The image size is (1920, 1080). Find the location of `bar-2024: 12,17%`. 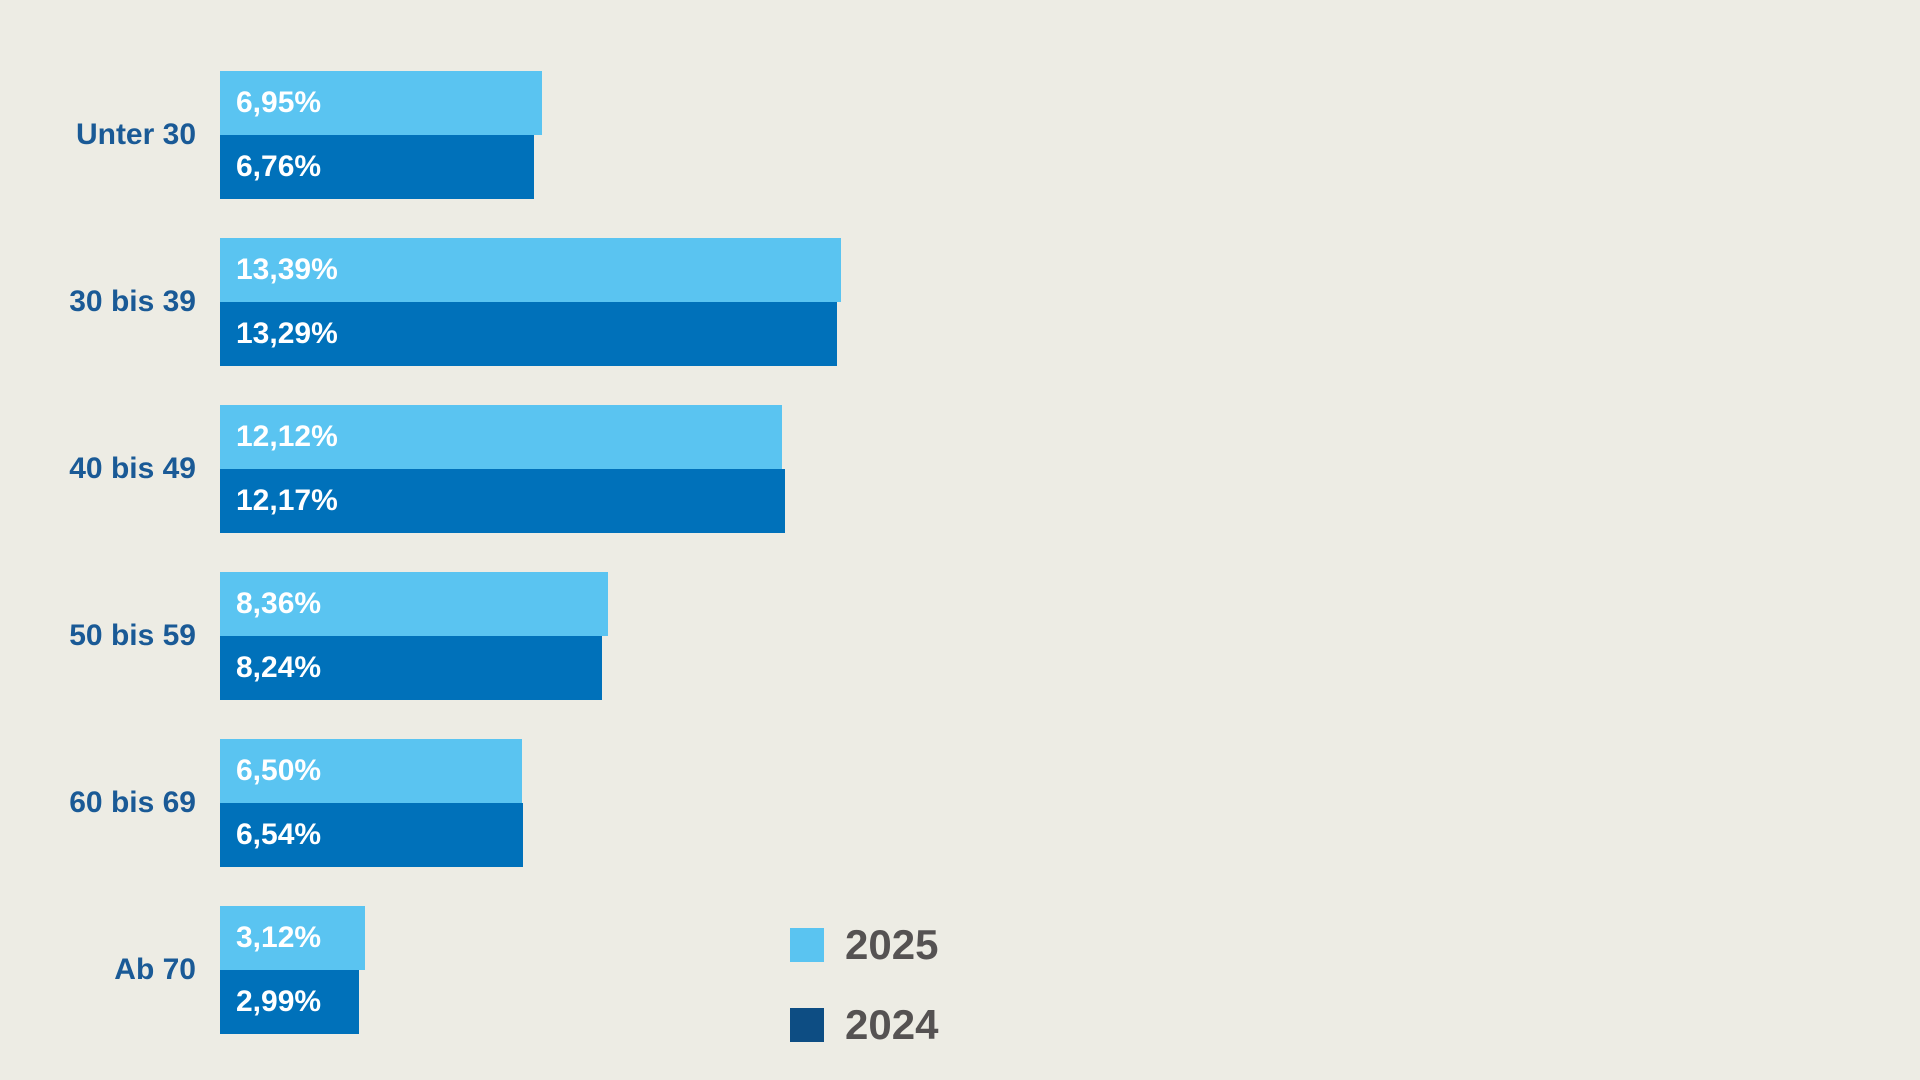

bar-2024: 12,17% is located at coordinates (502, 501).